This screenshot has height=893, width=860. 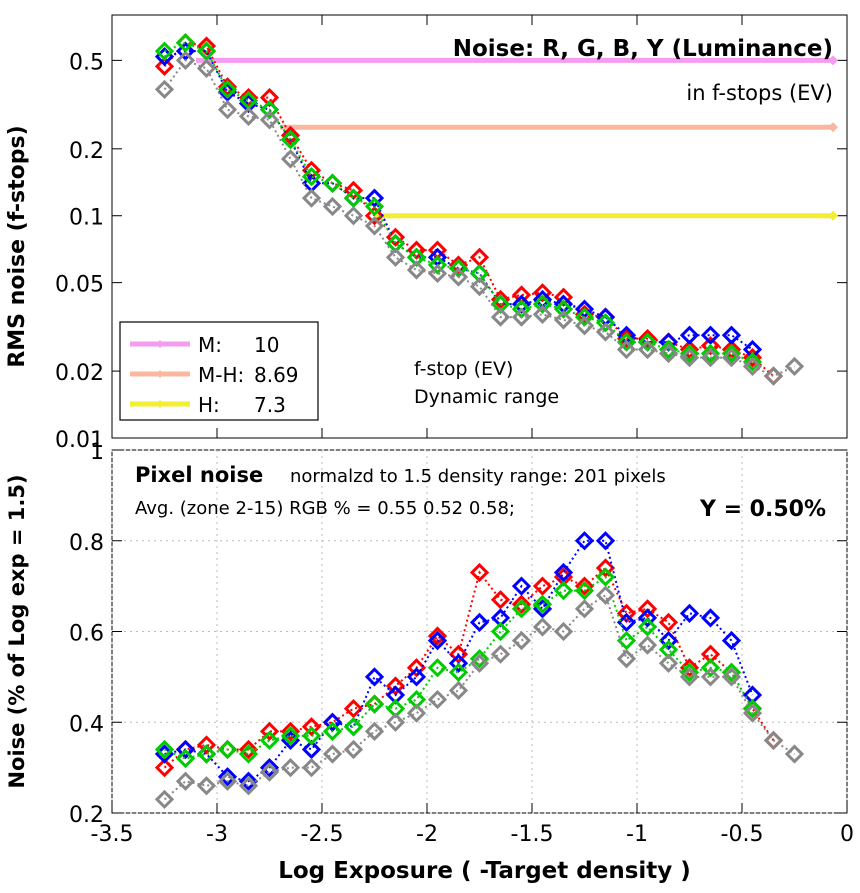 I want to click on bottom-chart-title: Pixel noise, so click(x=199, y=475).